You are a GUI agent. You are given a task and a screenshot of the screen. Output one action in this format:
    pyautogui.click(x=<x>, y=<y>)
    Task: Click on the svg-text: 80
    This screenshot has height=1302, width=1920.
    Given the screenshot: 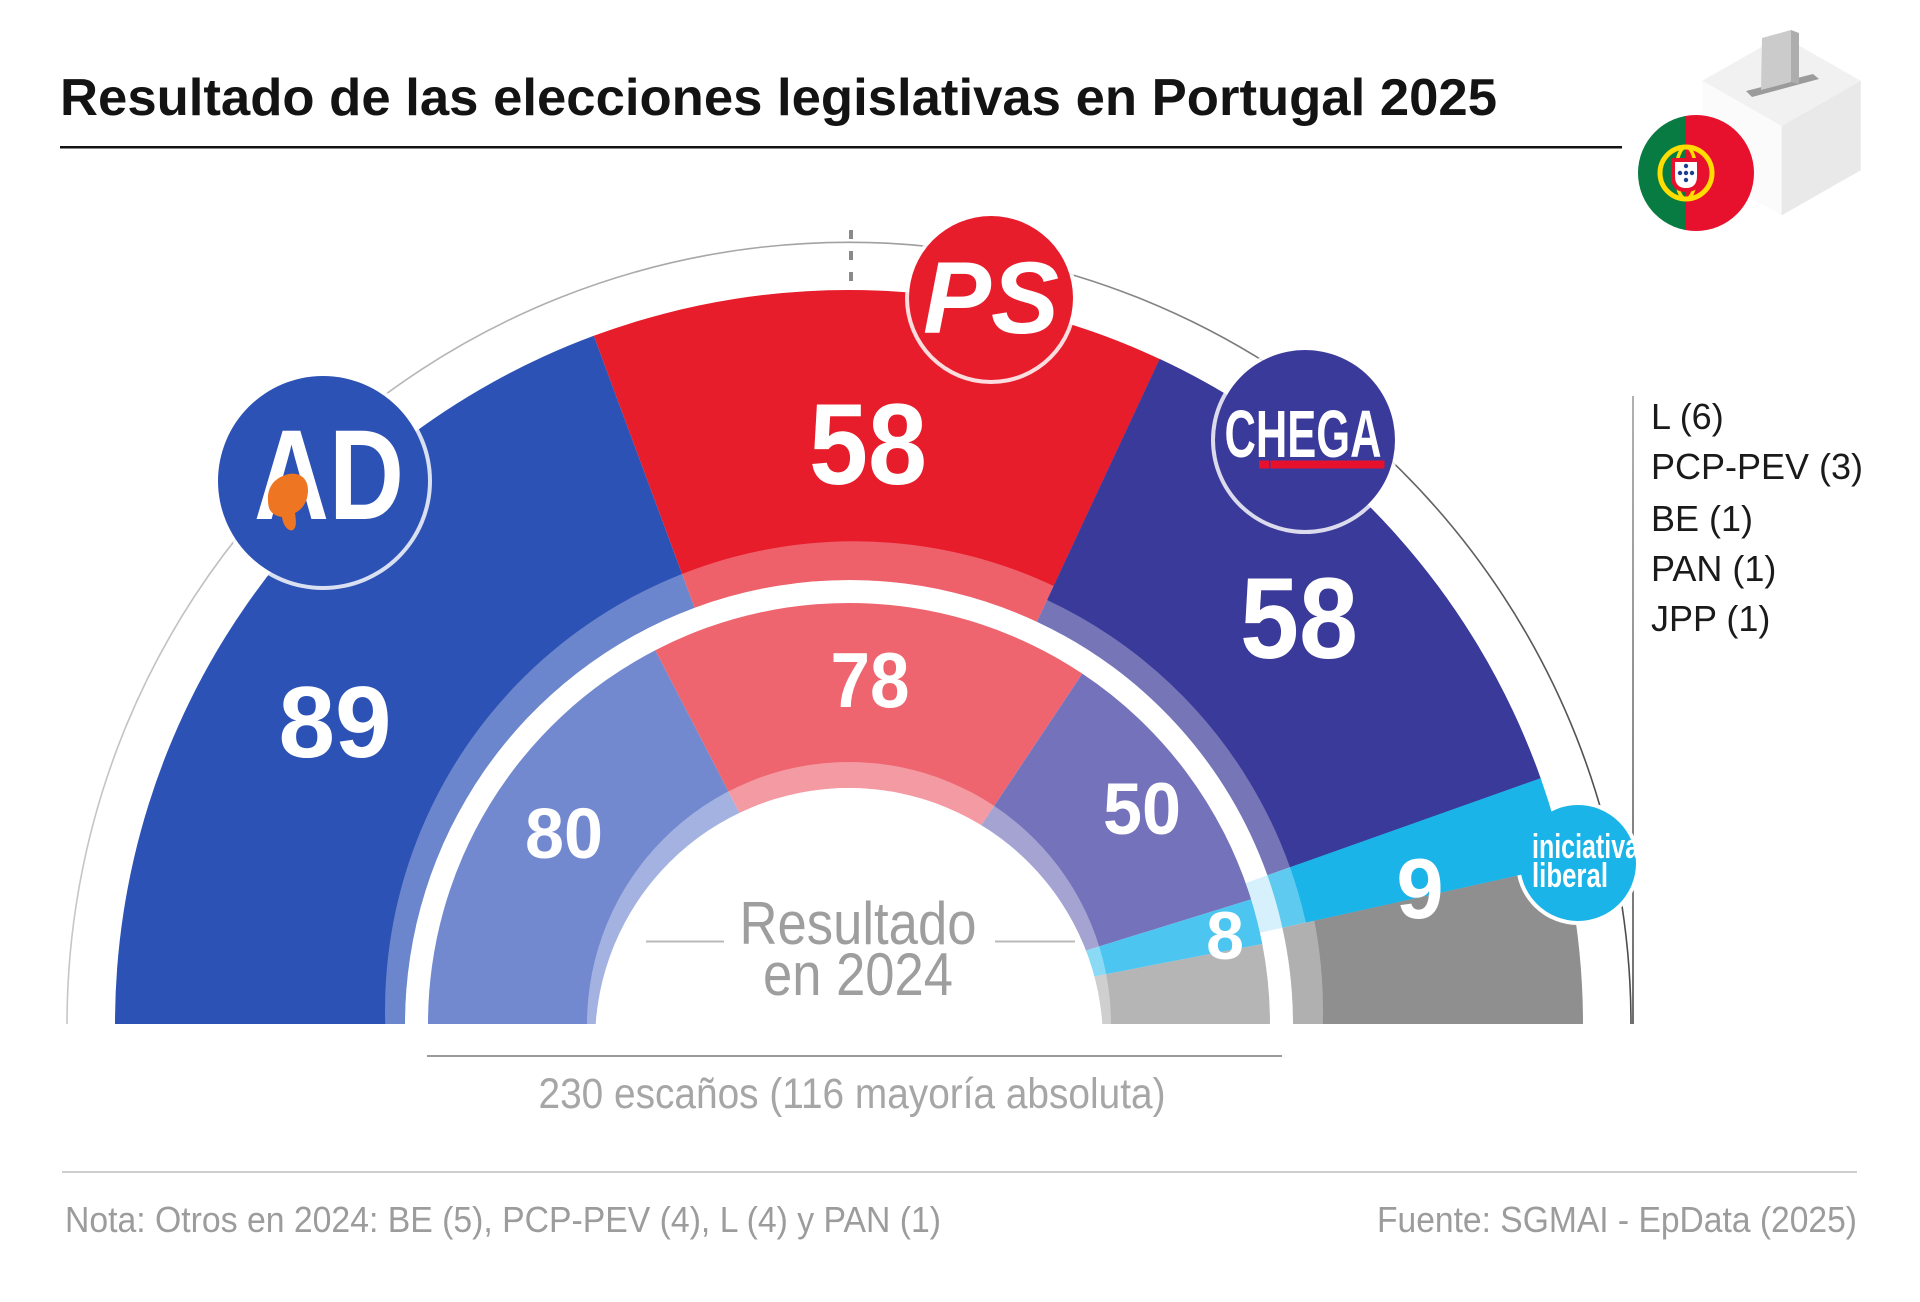 What is the action you would take?
    pyautogui.click(x=564, y=834)
    